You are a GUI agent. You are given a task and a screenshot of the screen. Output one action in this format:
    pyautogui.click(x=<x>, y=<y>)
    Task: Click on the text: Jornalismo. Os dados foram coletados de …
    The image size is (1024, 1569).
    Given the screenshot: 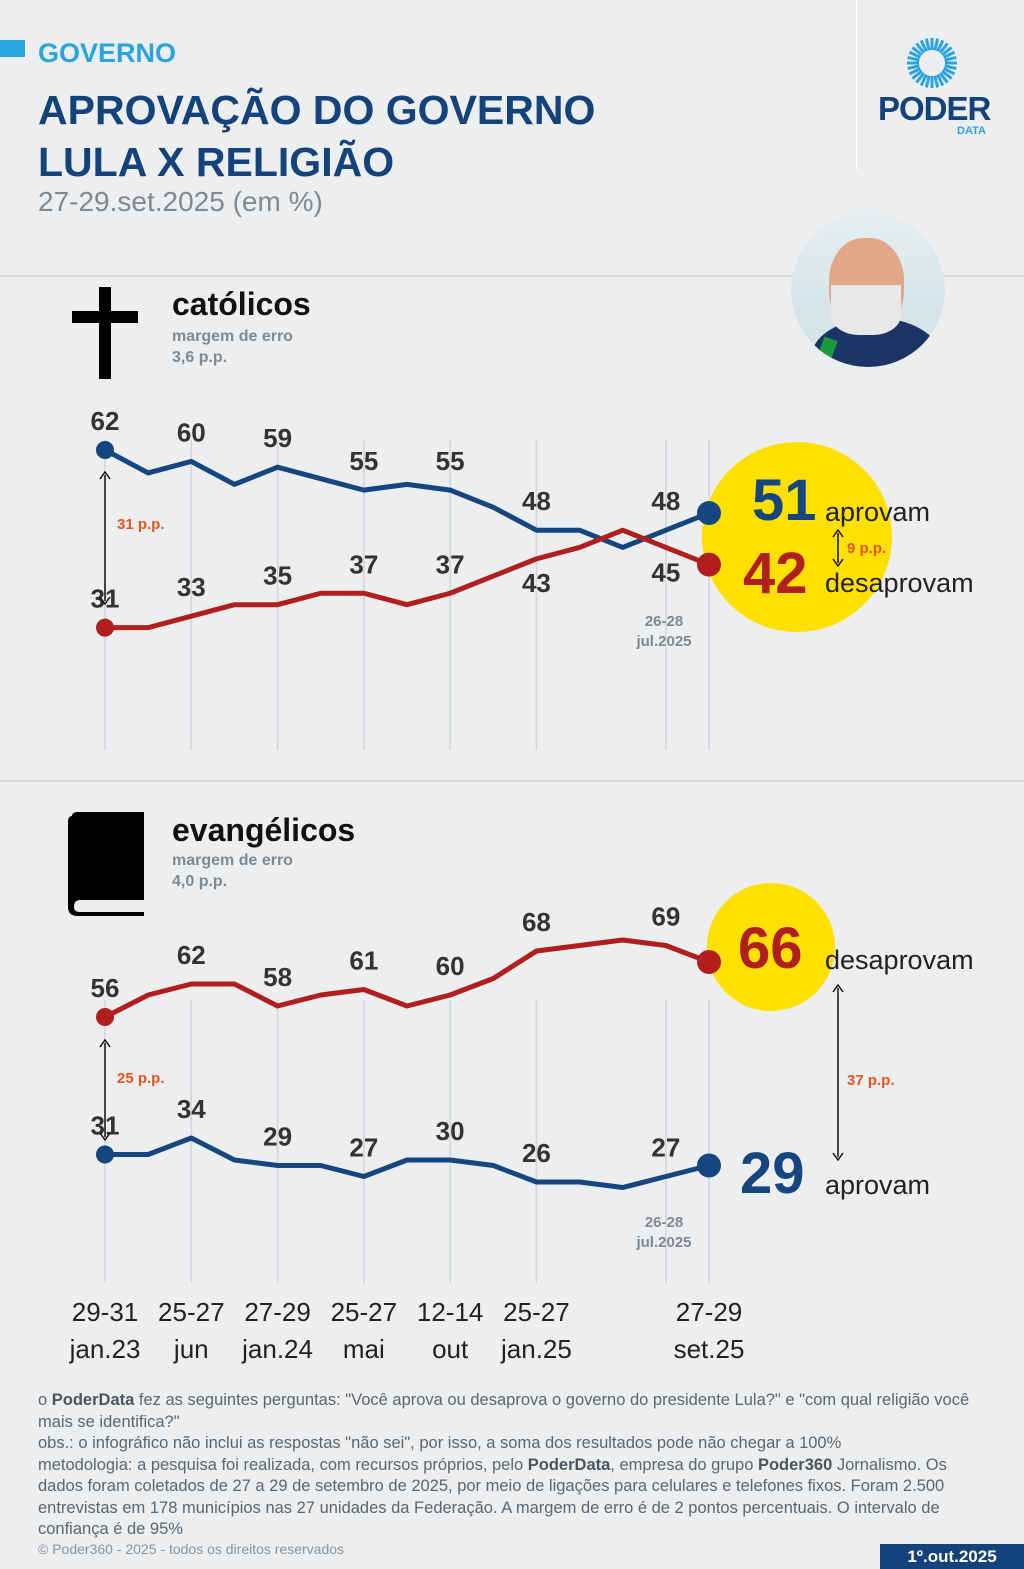 What is the action you would take?
    pyautogui.click(x=492, y=1497)
    